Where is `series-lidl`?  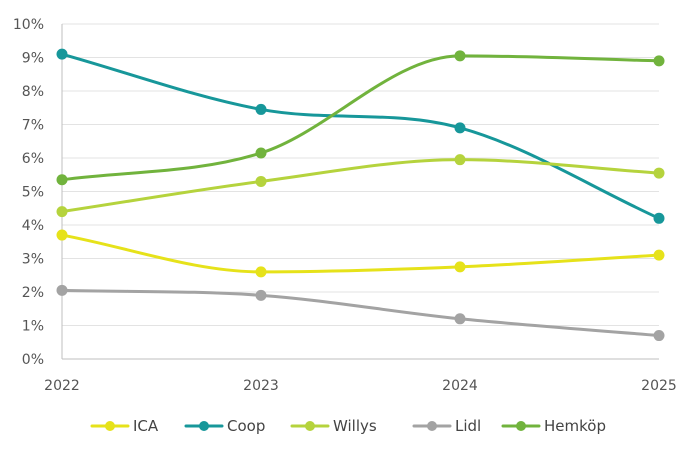
series-lidl is located at coordinates (360, 313).